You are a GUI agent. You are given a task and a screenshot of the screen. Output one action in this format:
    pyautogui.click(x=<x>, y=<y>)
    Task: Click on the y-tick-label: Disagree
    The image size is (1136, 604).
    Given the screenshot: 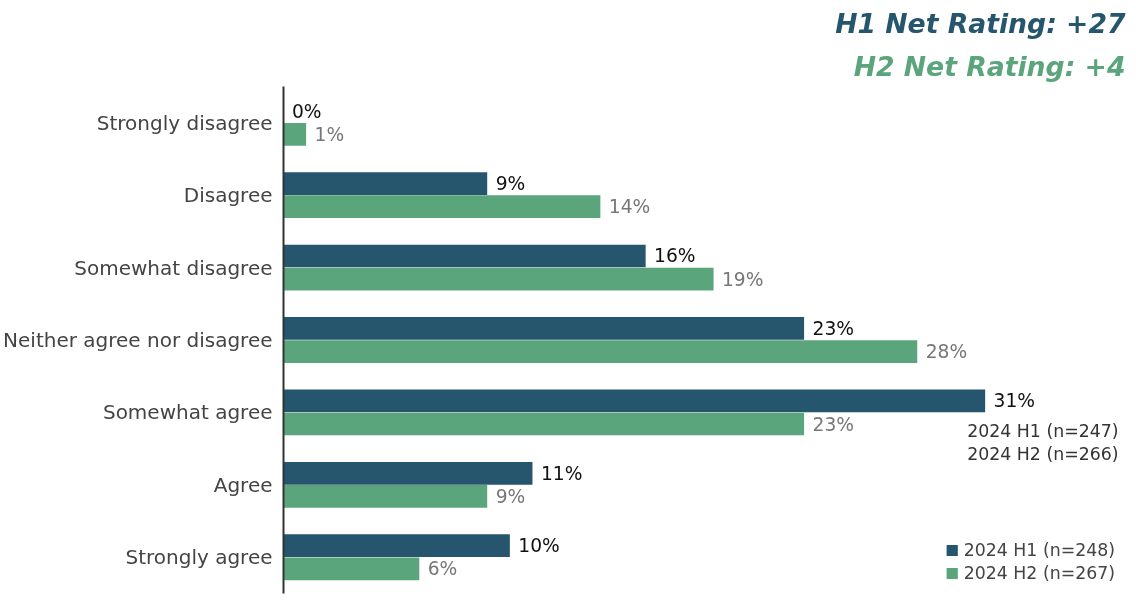 What is the action you would take?
    pyautogui.click(x=228, y=195)
    